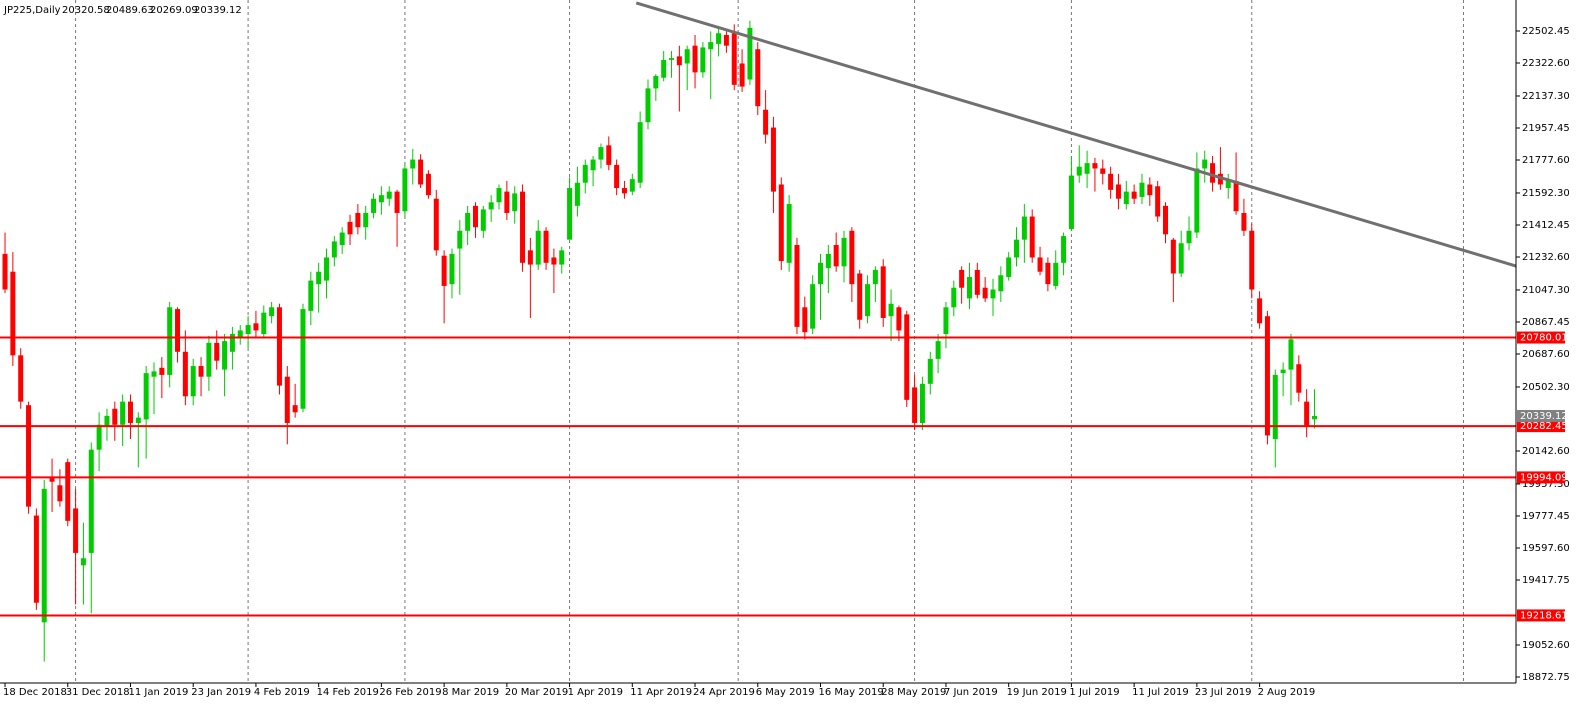 Image resolution: width=1596 pixels, height=716 pixels. Describe the element at coordinates (1546, 290) in the screenshot. I see `y-tick-label: 21047.30` at that location.